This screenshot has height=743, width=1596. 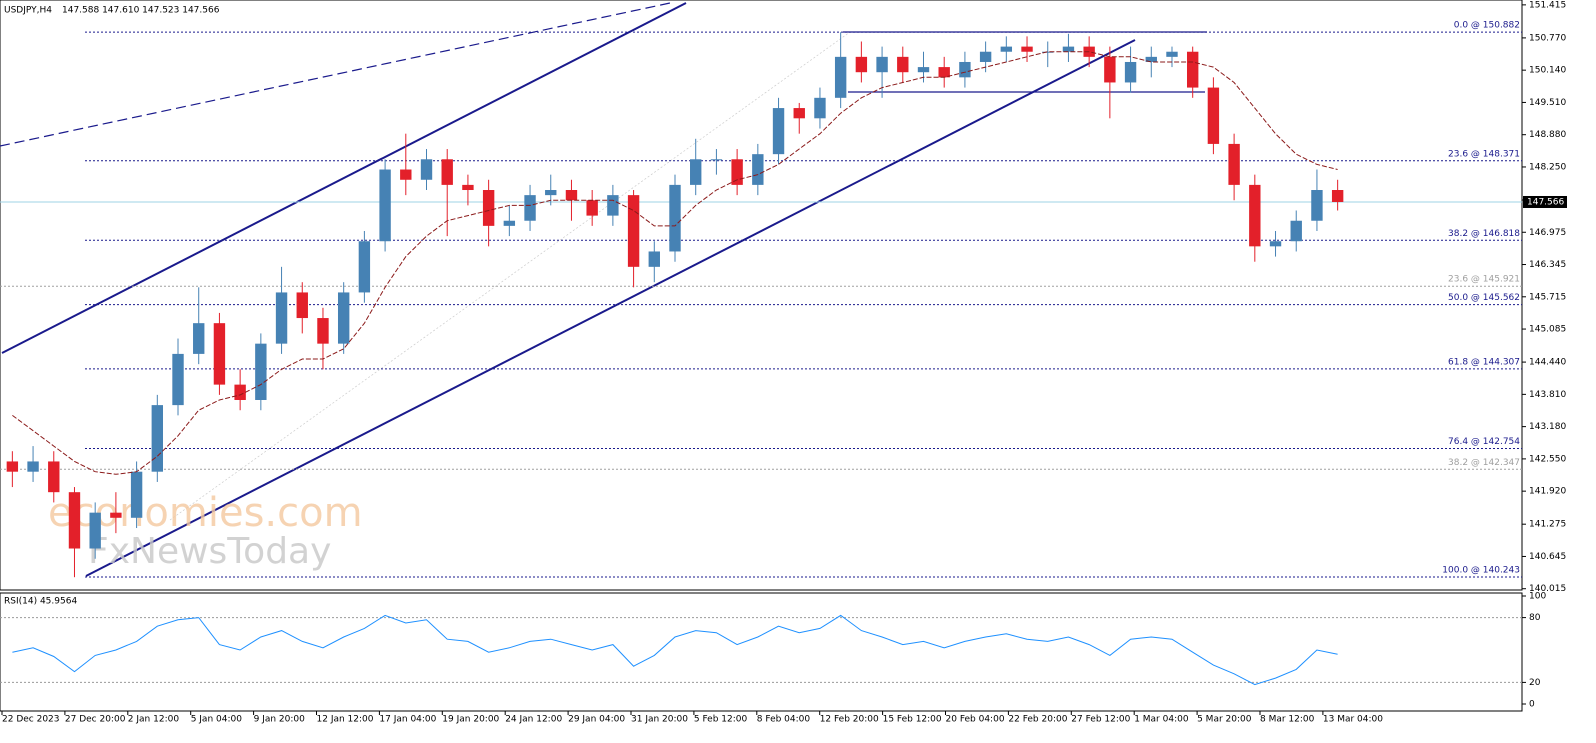 What do you see at coordinates (28, 11) in the screenshot?
I see `chart-title: USDJPY,H4` at bounding box center [28, 11].